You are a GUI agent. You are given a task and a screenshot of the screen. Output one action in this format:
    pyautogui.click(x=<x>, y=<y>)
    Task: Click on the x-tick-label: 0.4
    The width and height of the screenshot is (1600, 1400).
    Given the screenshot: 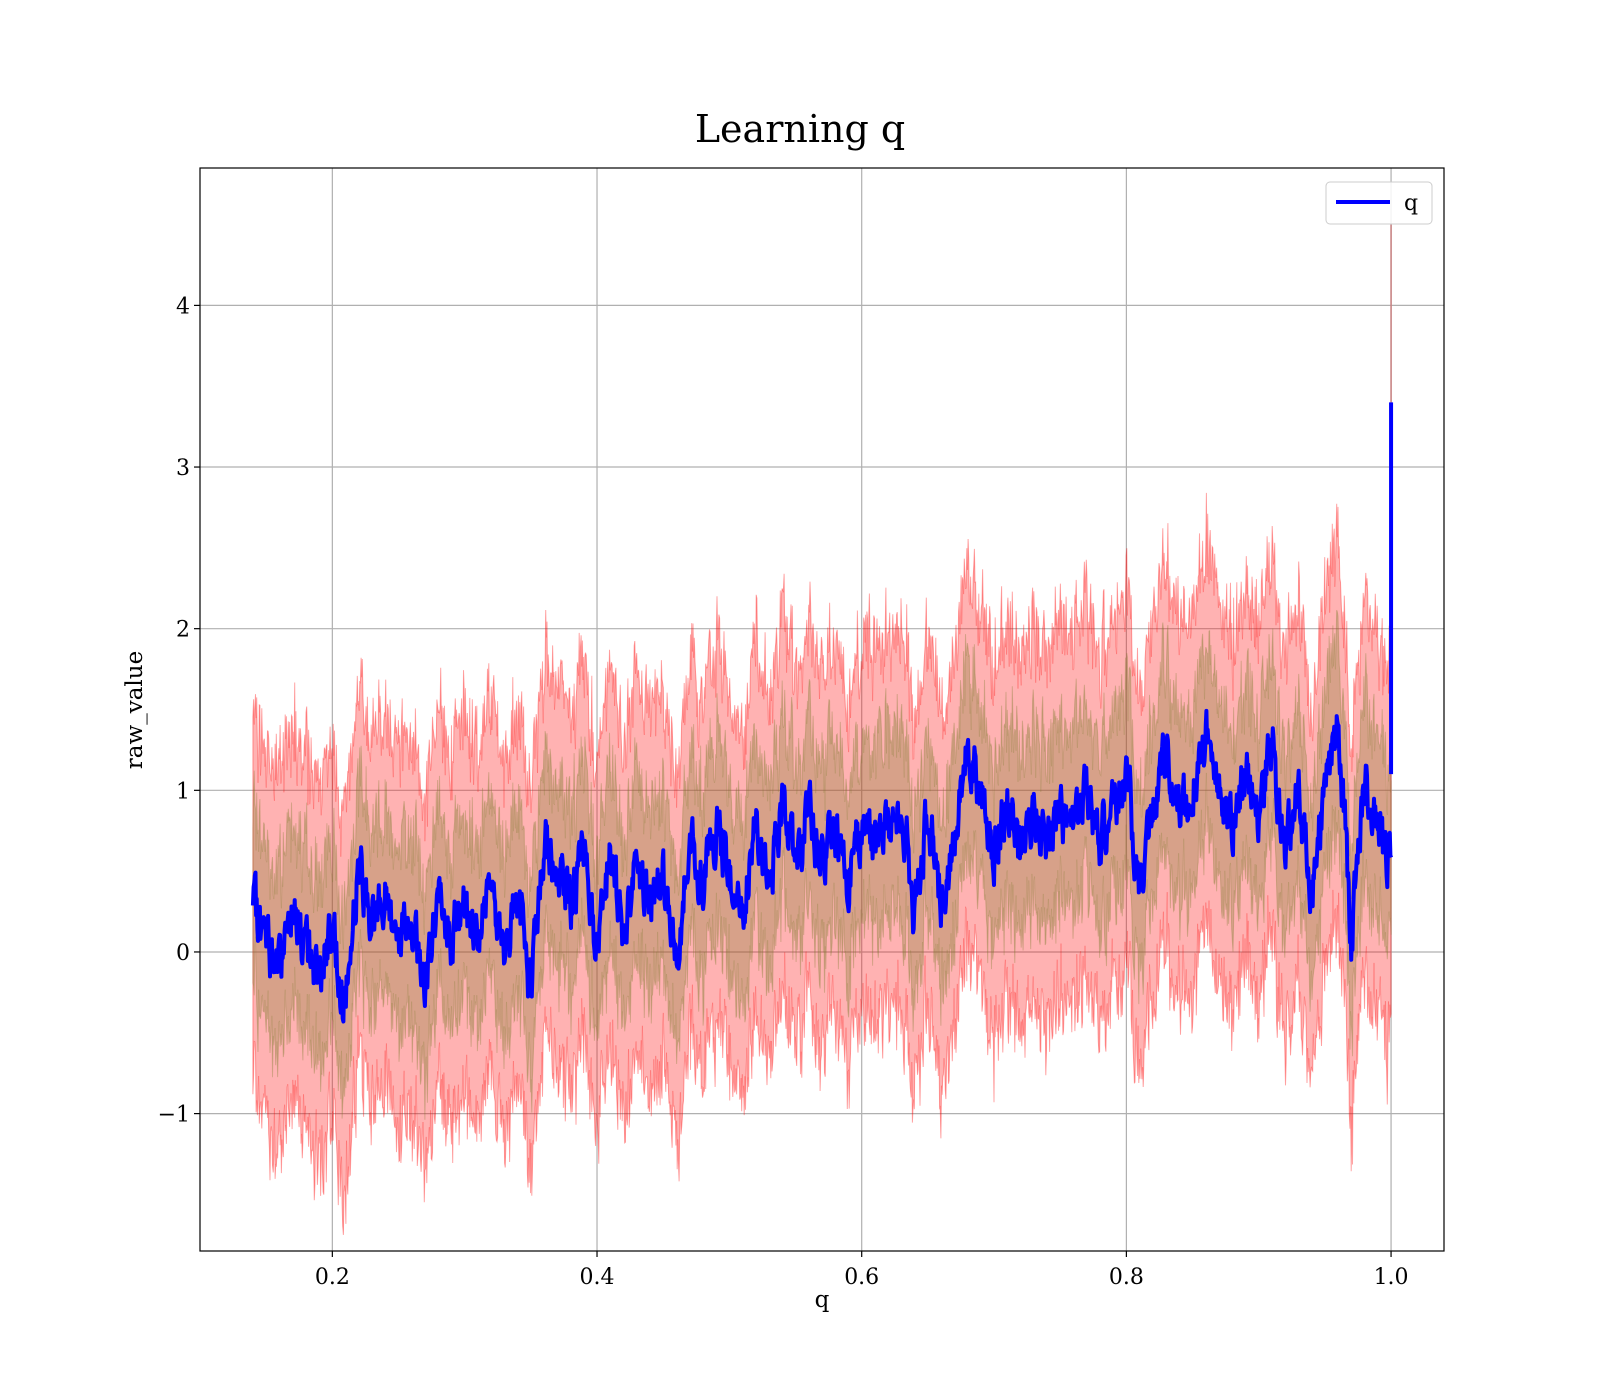 What is the action you would take?
    pyautogui.click(x=597, y=1277)
    